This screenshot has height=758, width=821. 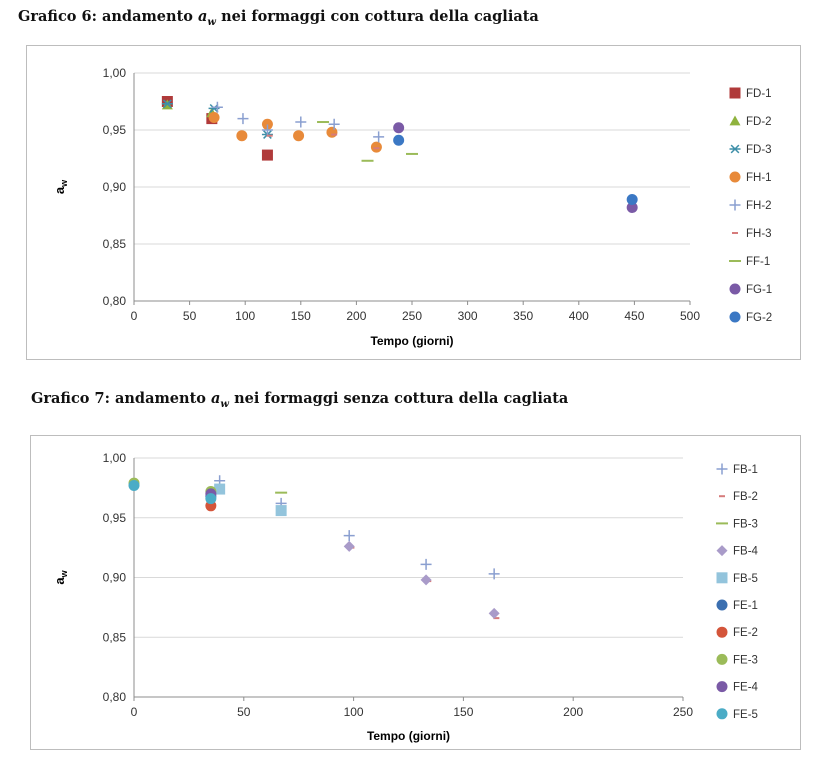 What do you see at coordinates (745, 579) in the screenshot?
I see `legend-label: FB-5` at bounding box center [745, 579].